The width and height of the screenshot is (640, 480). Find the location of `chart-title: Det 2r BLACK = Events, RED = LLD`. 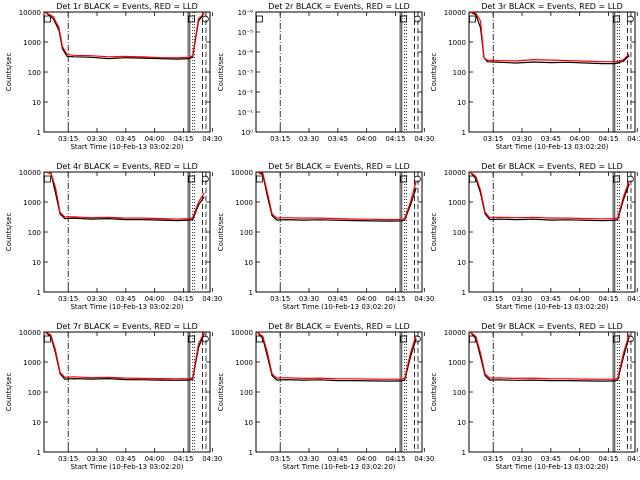

chart-title: Det 2r BLACK = Events, RED = LLD is located at coordinates (339, 6).